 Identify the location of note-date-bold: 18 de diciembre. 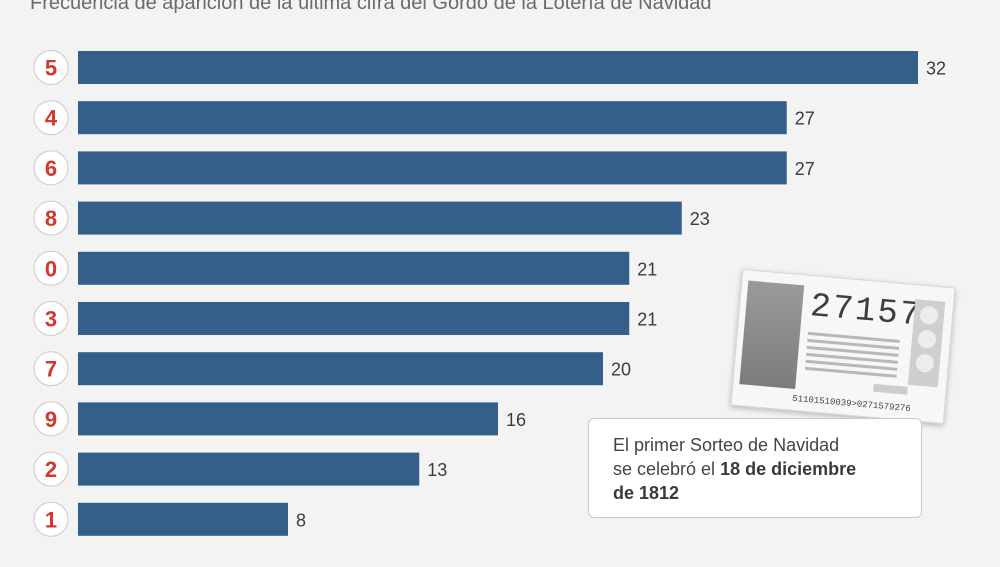
(788, 469).